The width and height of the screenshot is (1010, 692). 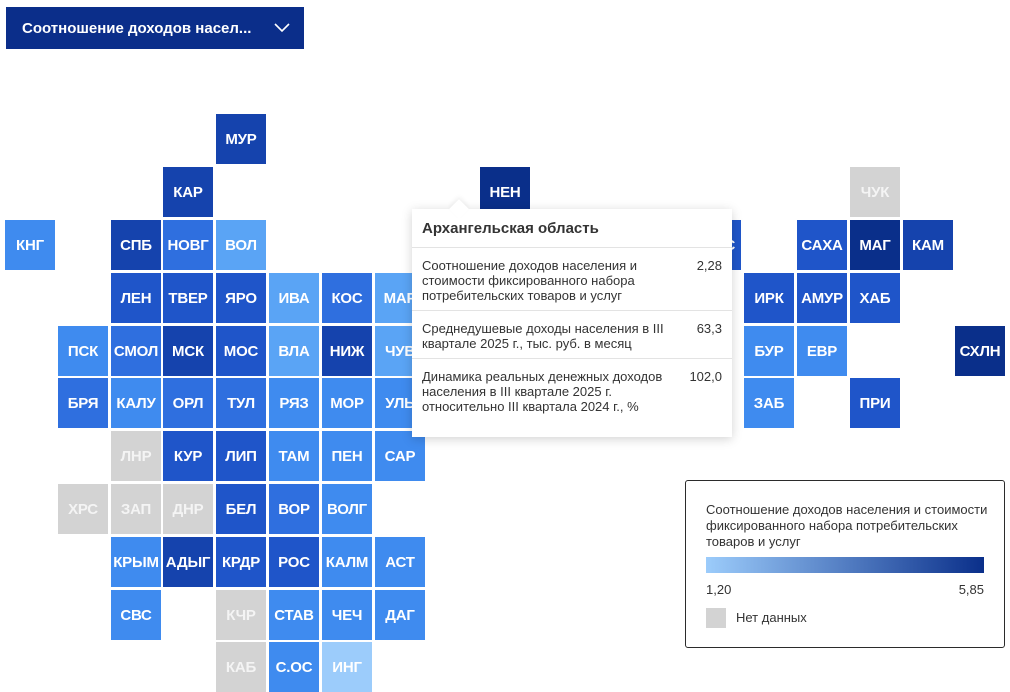 I want to click on region-tile-новг: НОВГ, so click(x=188, y=245).